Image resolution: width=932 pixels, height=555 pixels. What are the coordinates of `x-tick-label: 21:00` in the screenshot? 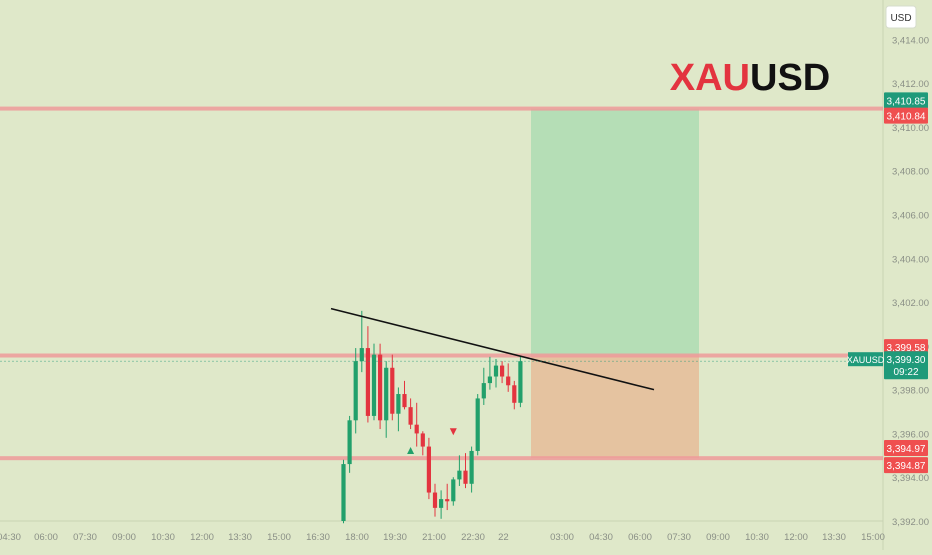 It's located at (434, 537).